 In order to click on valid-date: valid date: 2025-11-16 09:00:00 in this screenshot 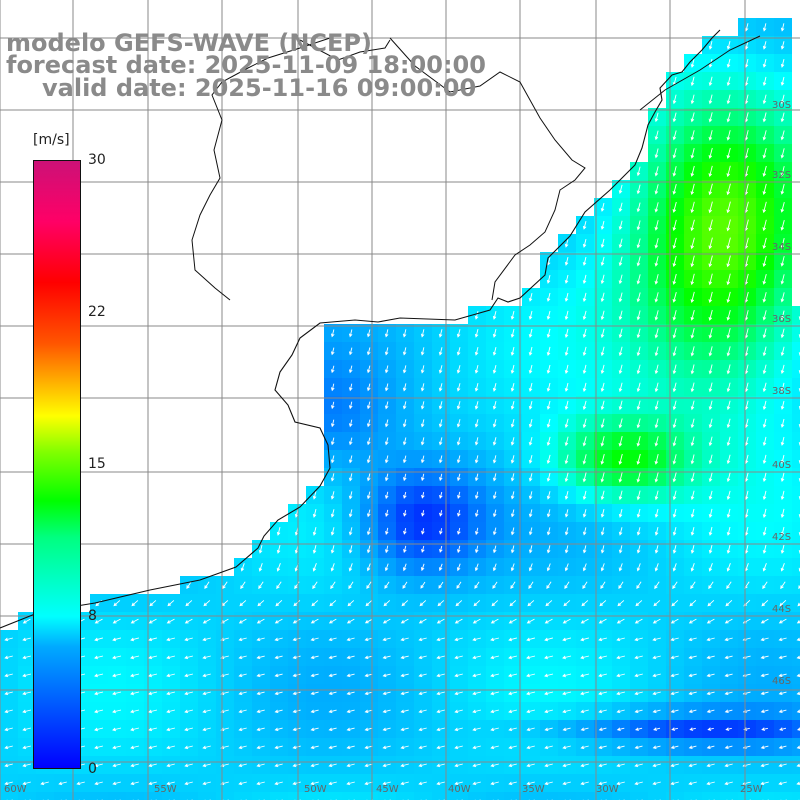, I will do `click(259, 88)`.